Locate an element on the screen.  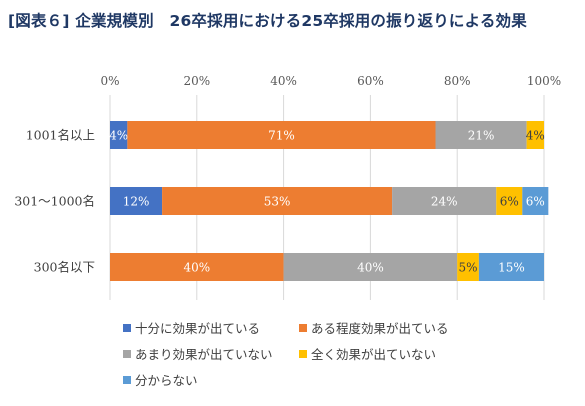
category-labels: 1001名以上 301〜1000名 300名以下 is located at coordinates (54, 201).